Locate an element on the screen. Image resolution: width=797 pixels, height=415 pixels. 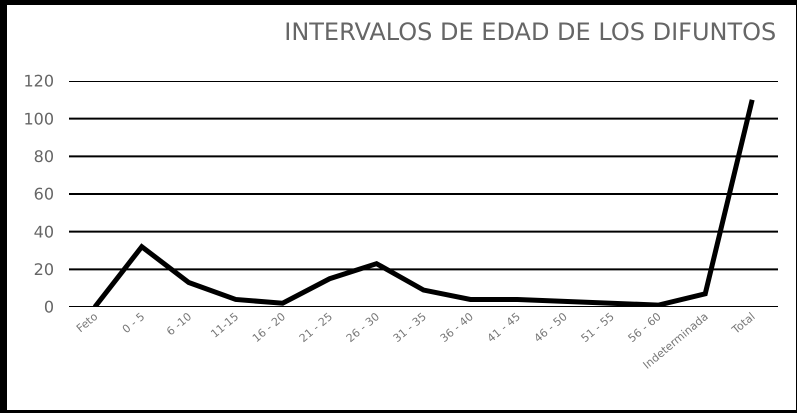
x-tick-label: 0 - 5 is located at coordinates (134, 323).